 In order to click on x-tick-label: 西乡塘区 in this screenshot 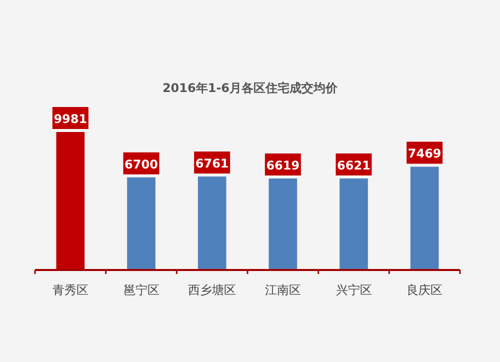, I will do `click(212, 290)`.